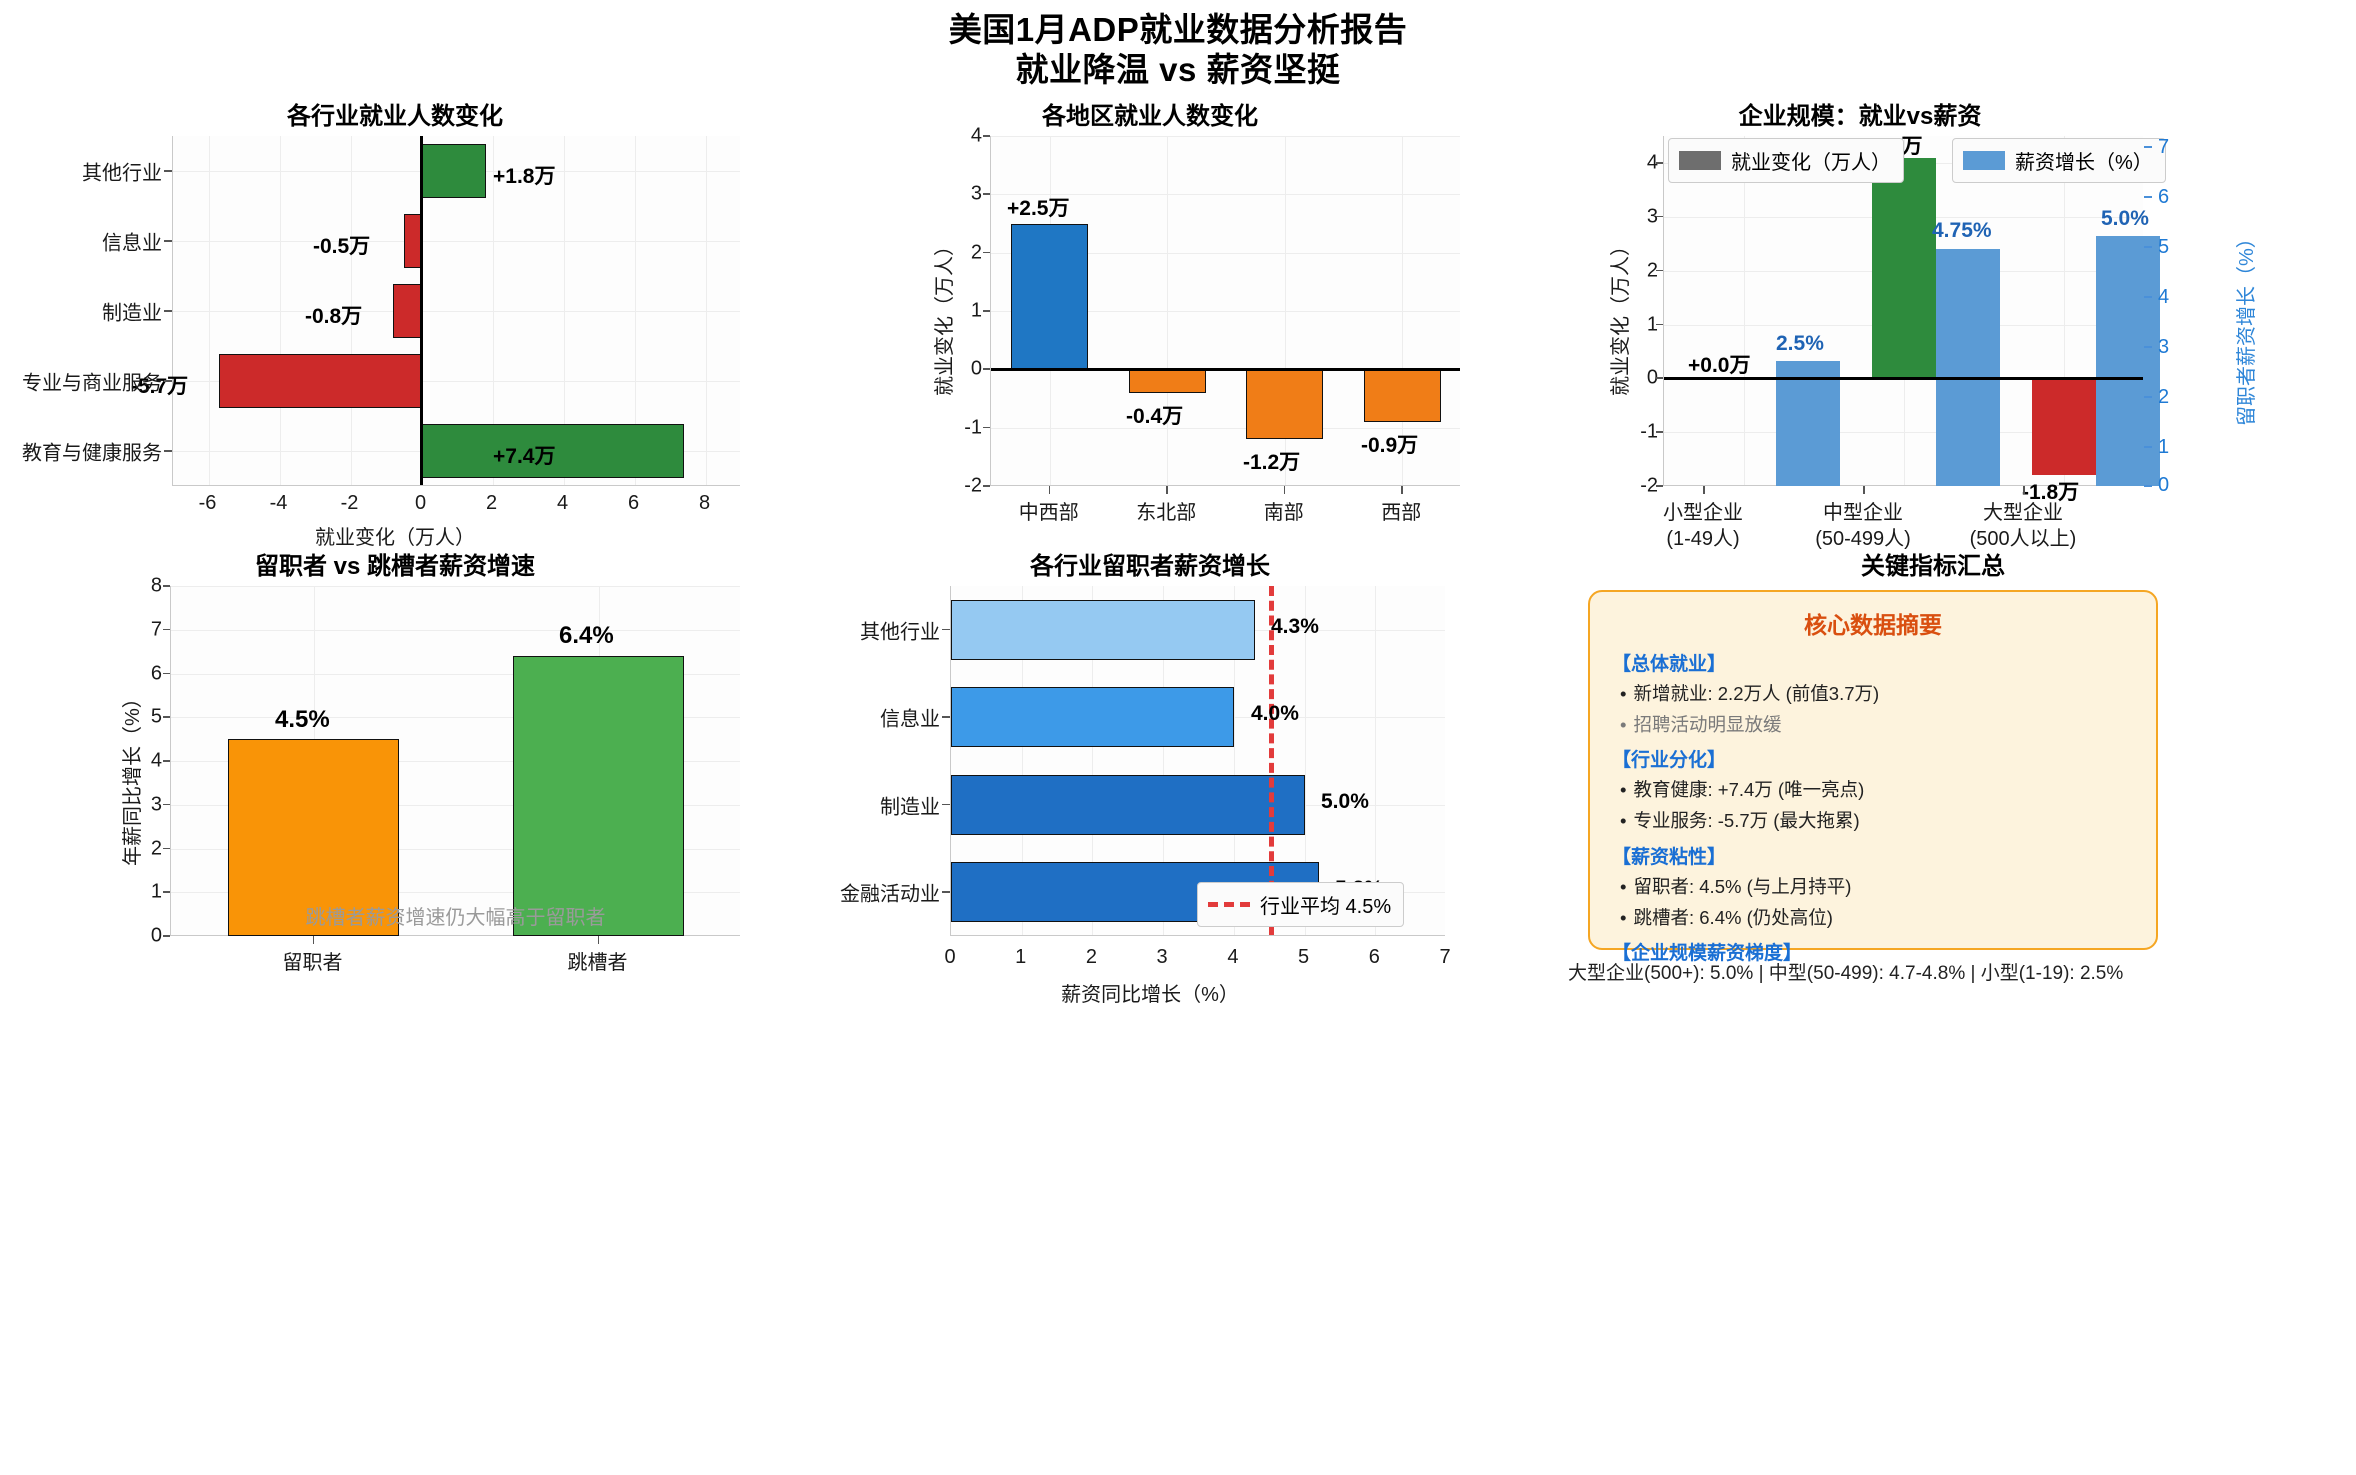  What do you see at coordinates (435, 311) in the screenshot?
I see `plot-area-industry-employment: +1.8万 -0.5万 -0.8万 -5.7万 +7.4万` at bounding box center [435, 311].